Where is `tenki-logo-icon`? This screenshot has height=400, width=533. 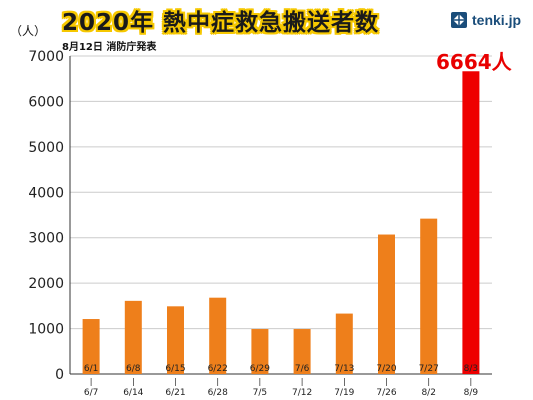
tenki-logo-icon is located at coordinates (459, 20).